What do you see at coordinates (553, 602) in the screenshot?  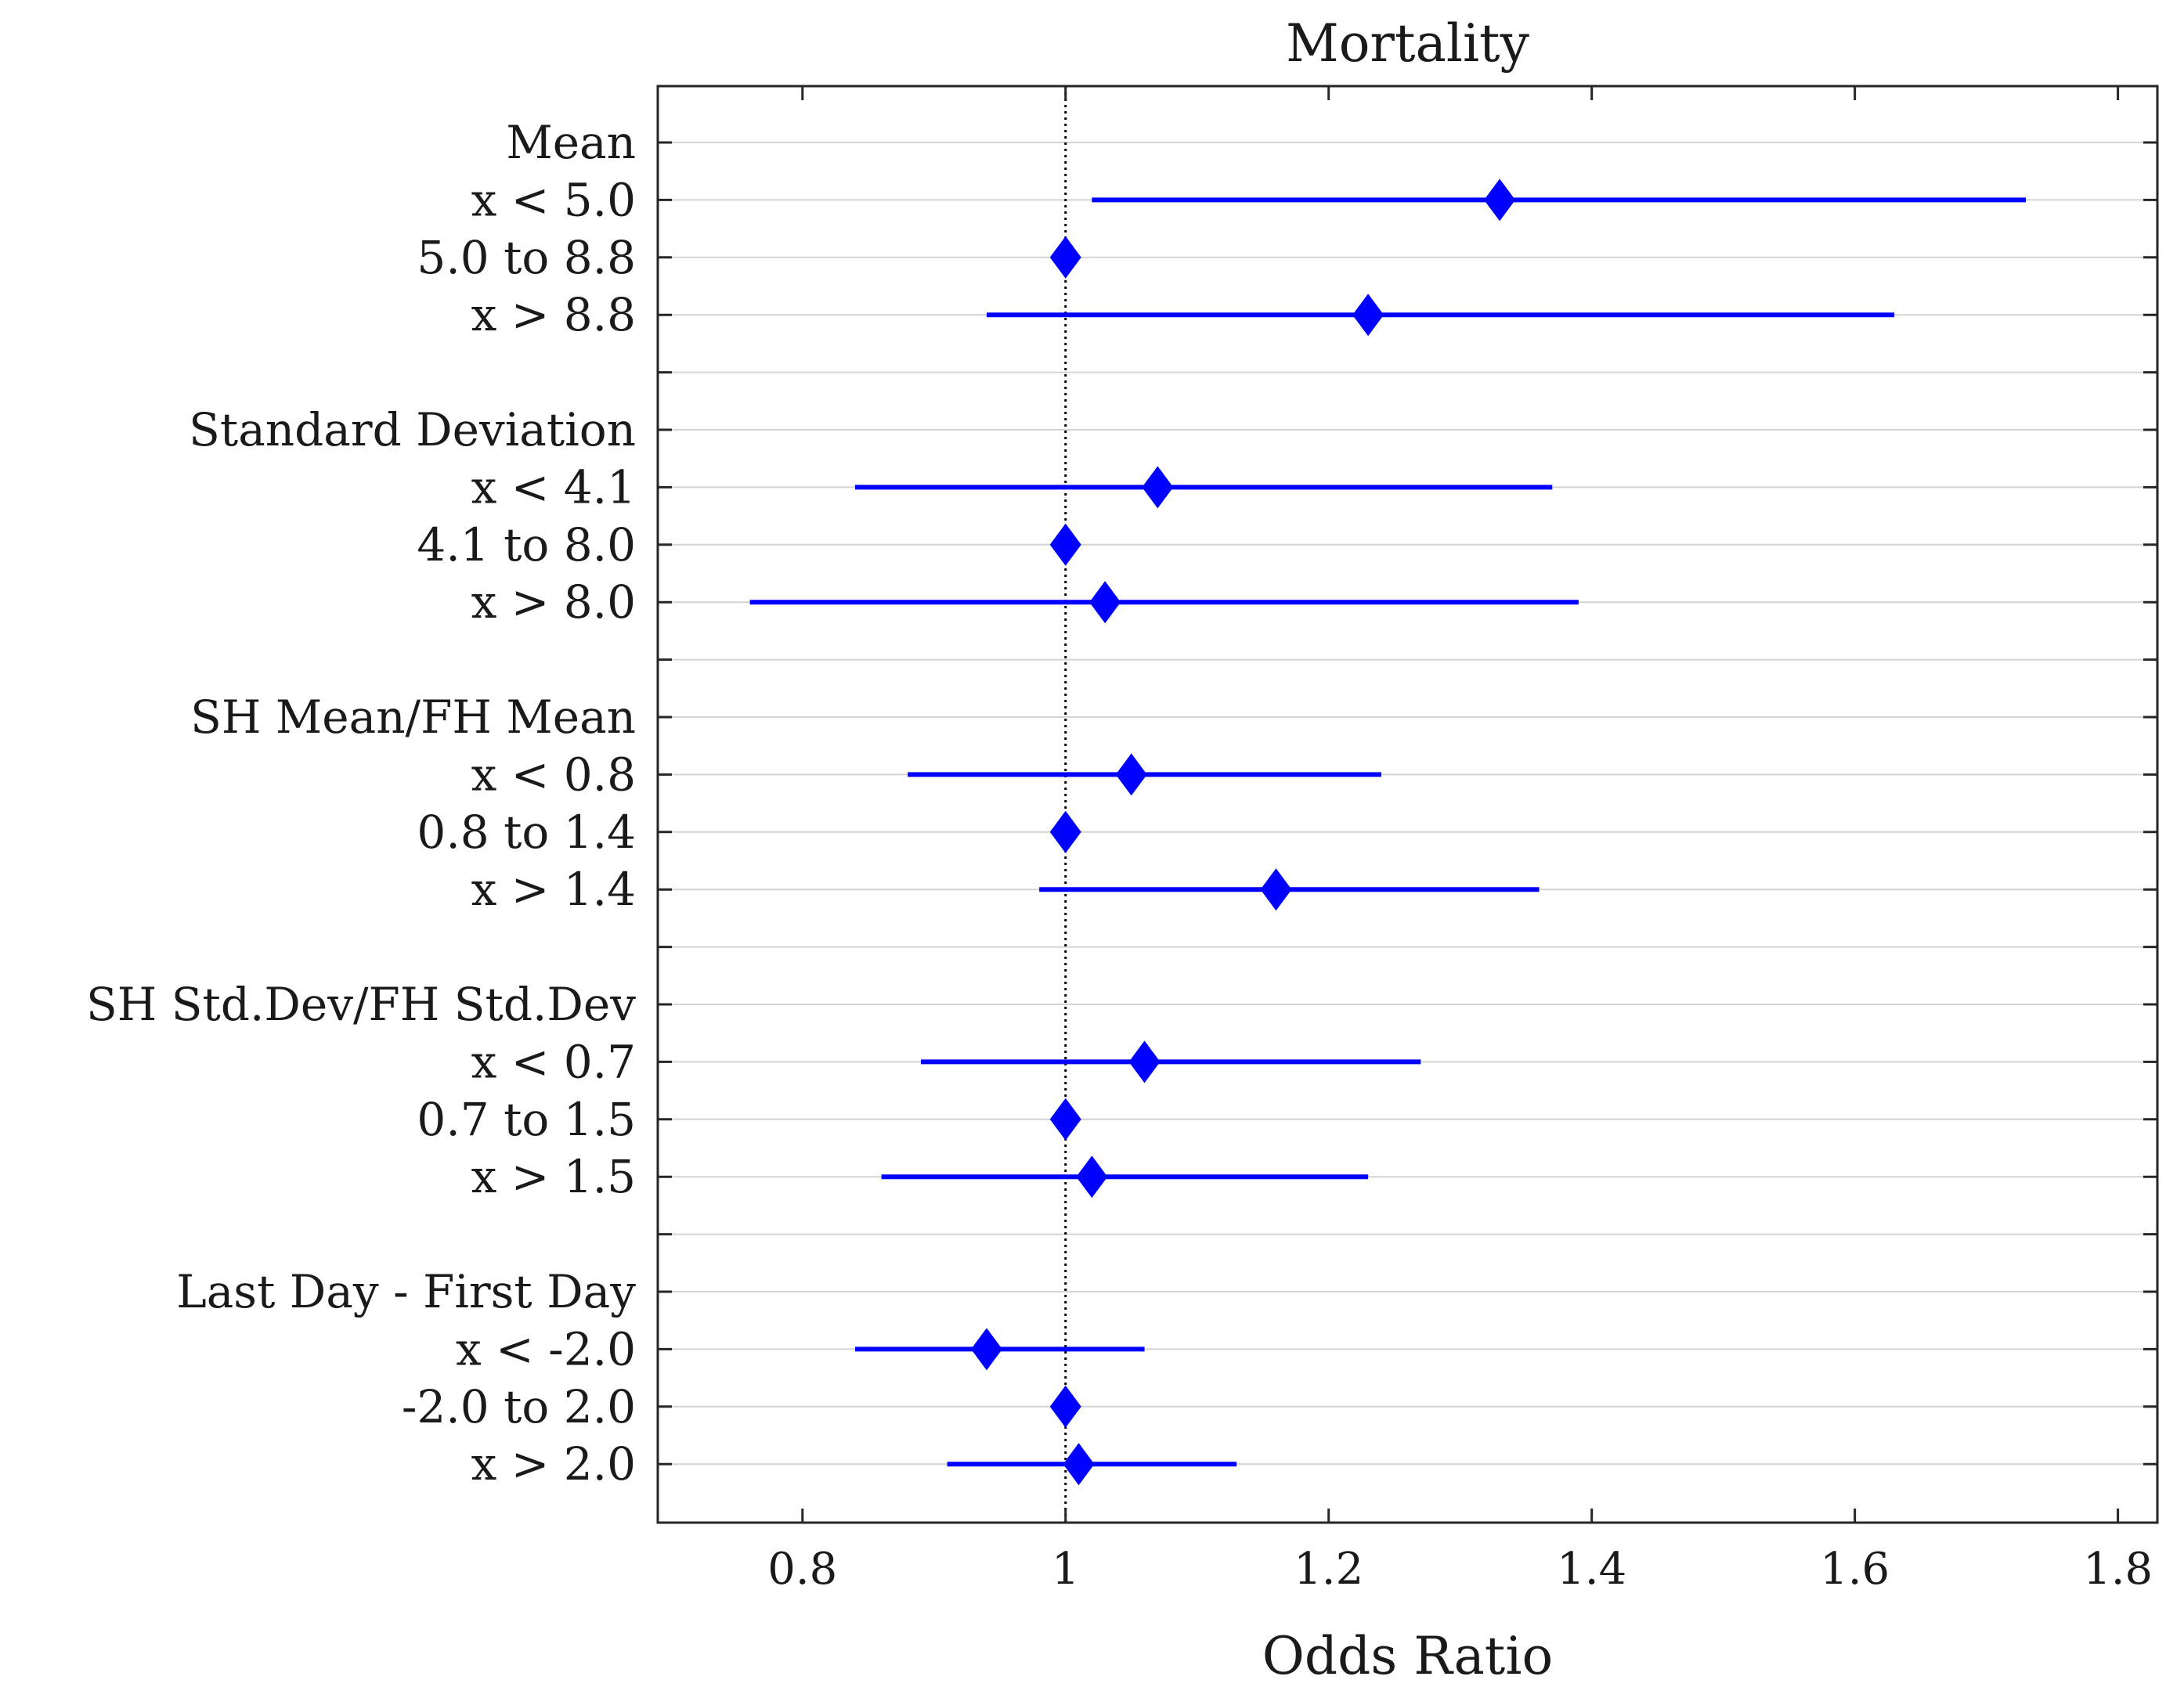 I see `row-label: x > 8.0` at bounding box center [553, 602].